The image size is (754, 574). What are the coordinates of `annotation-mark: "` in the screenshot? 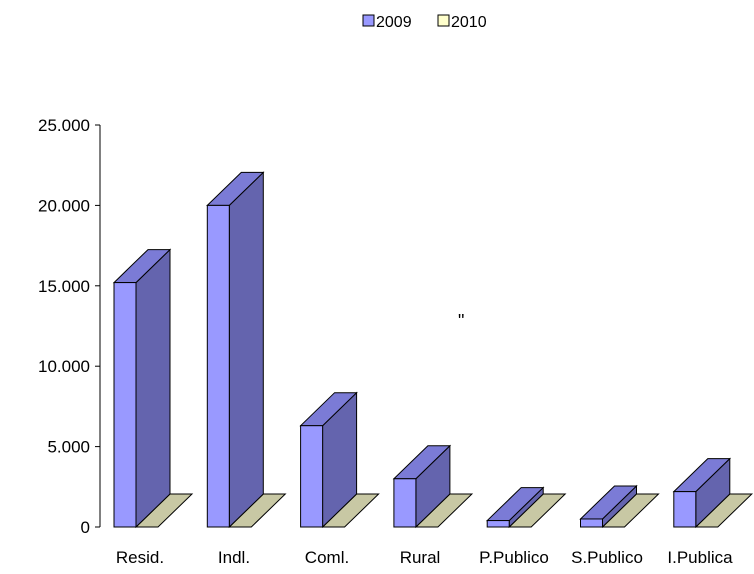 It's located at (461, 321).